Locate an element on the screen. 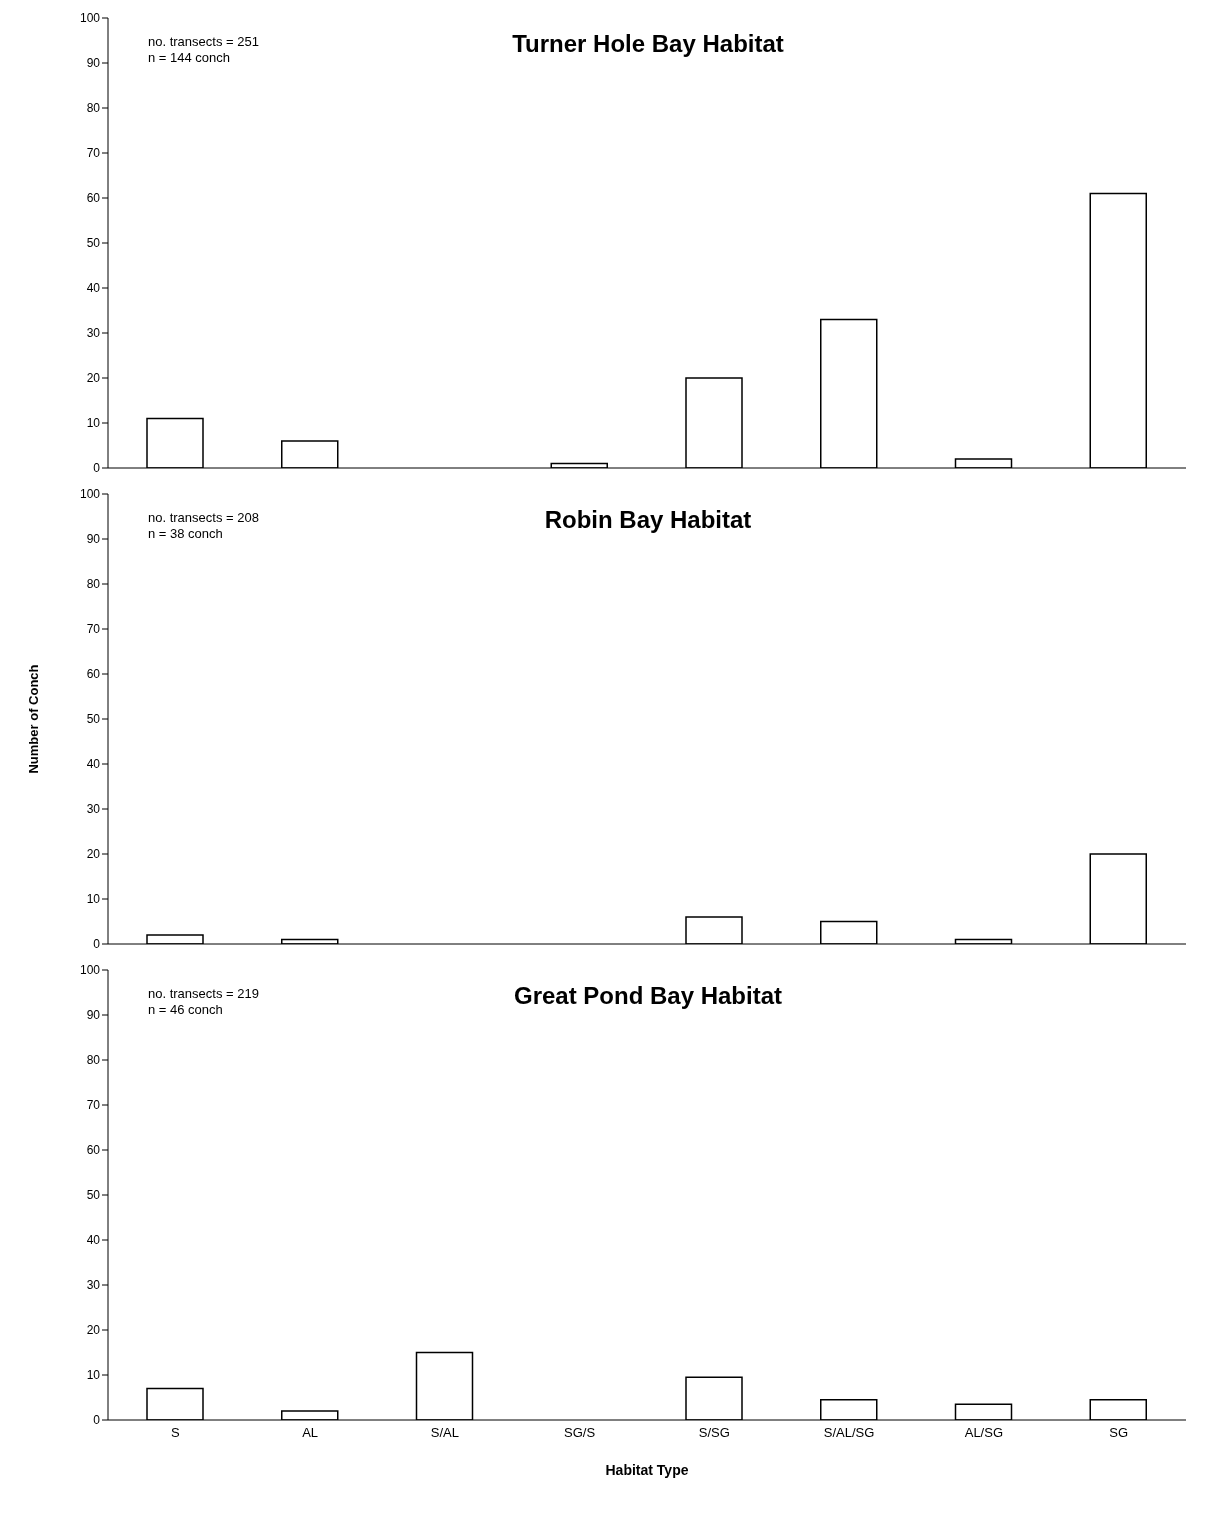 The height and width of the screenshot is (1521, 1227). x-tick-label: S/AL is located at coordinates (444, 1433).